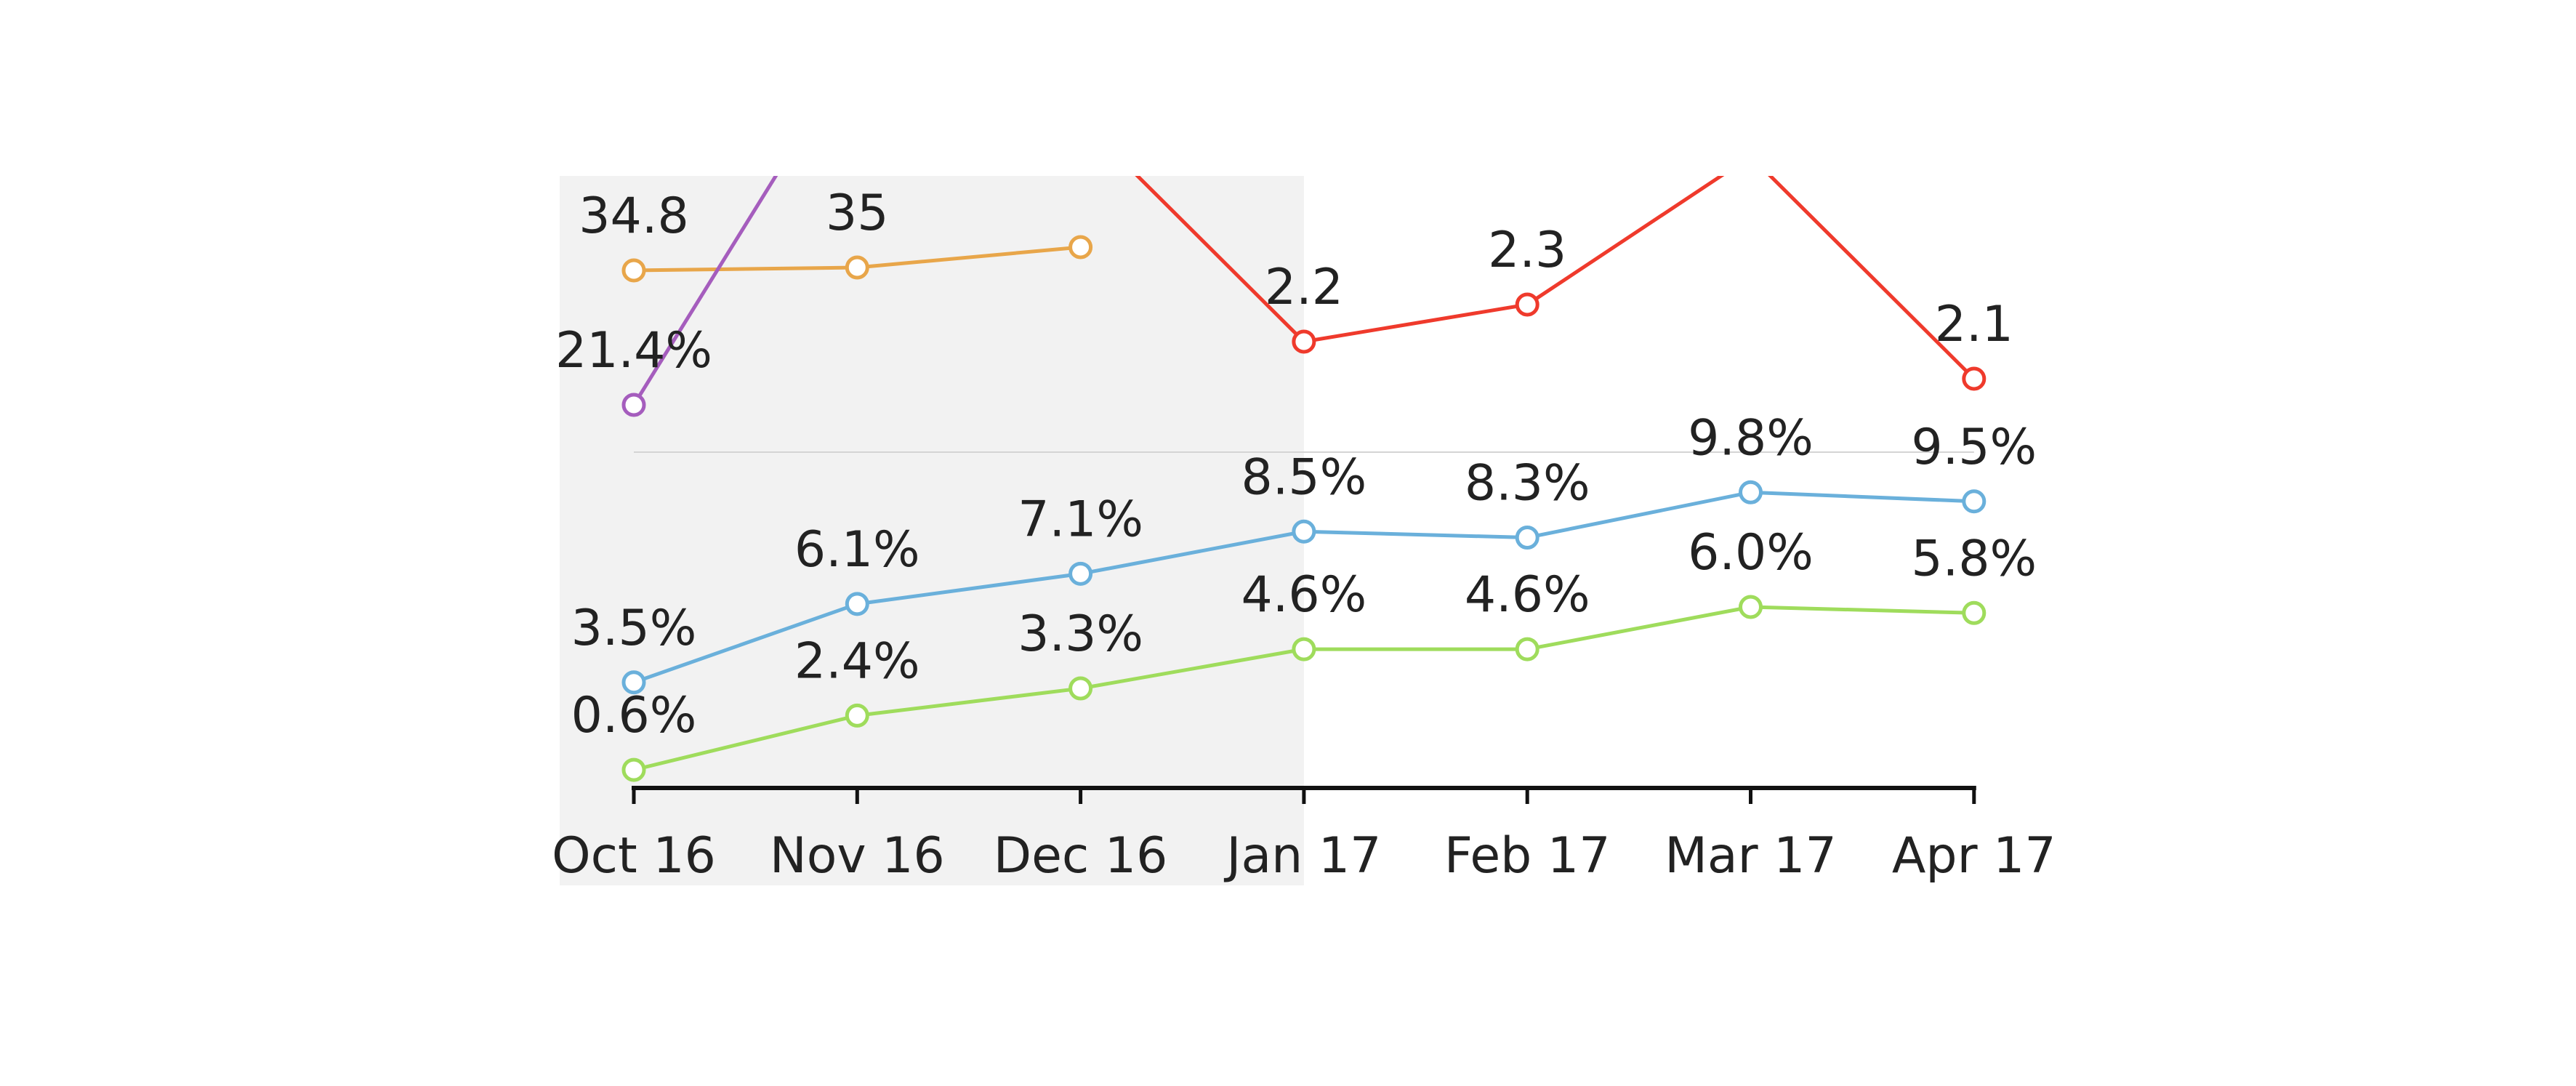 The image size is (2576, 1086). I want to click on series-2-label-4: 2.3, so click(1527, 251).